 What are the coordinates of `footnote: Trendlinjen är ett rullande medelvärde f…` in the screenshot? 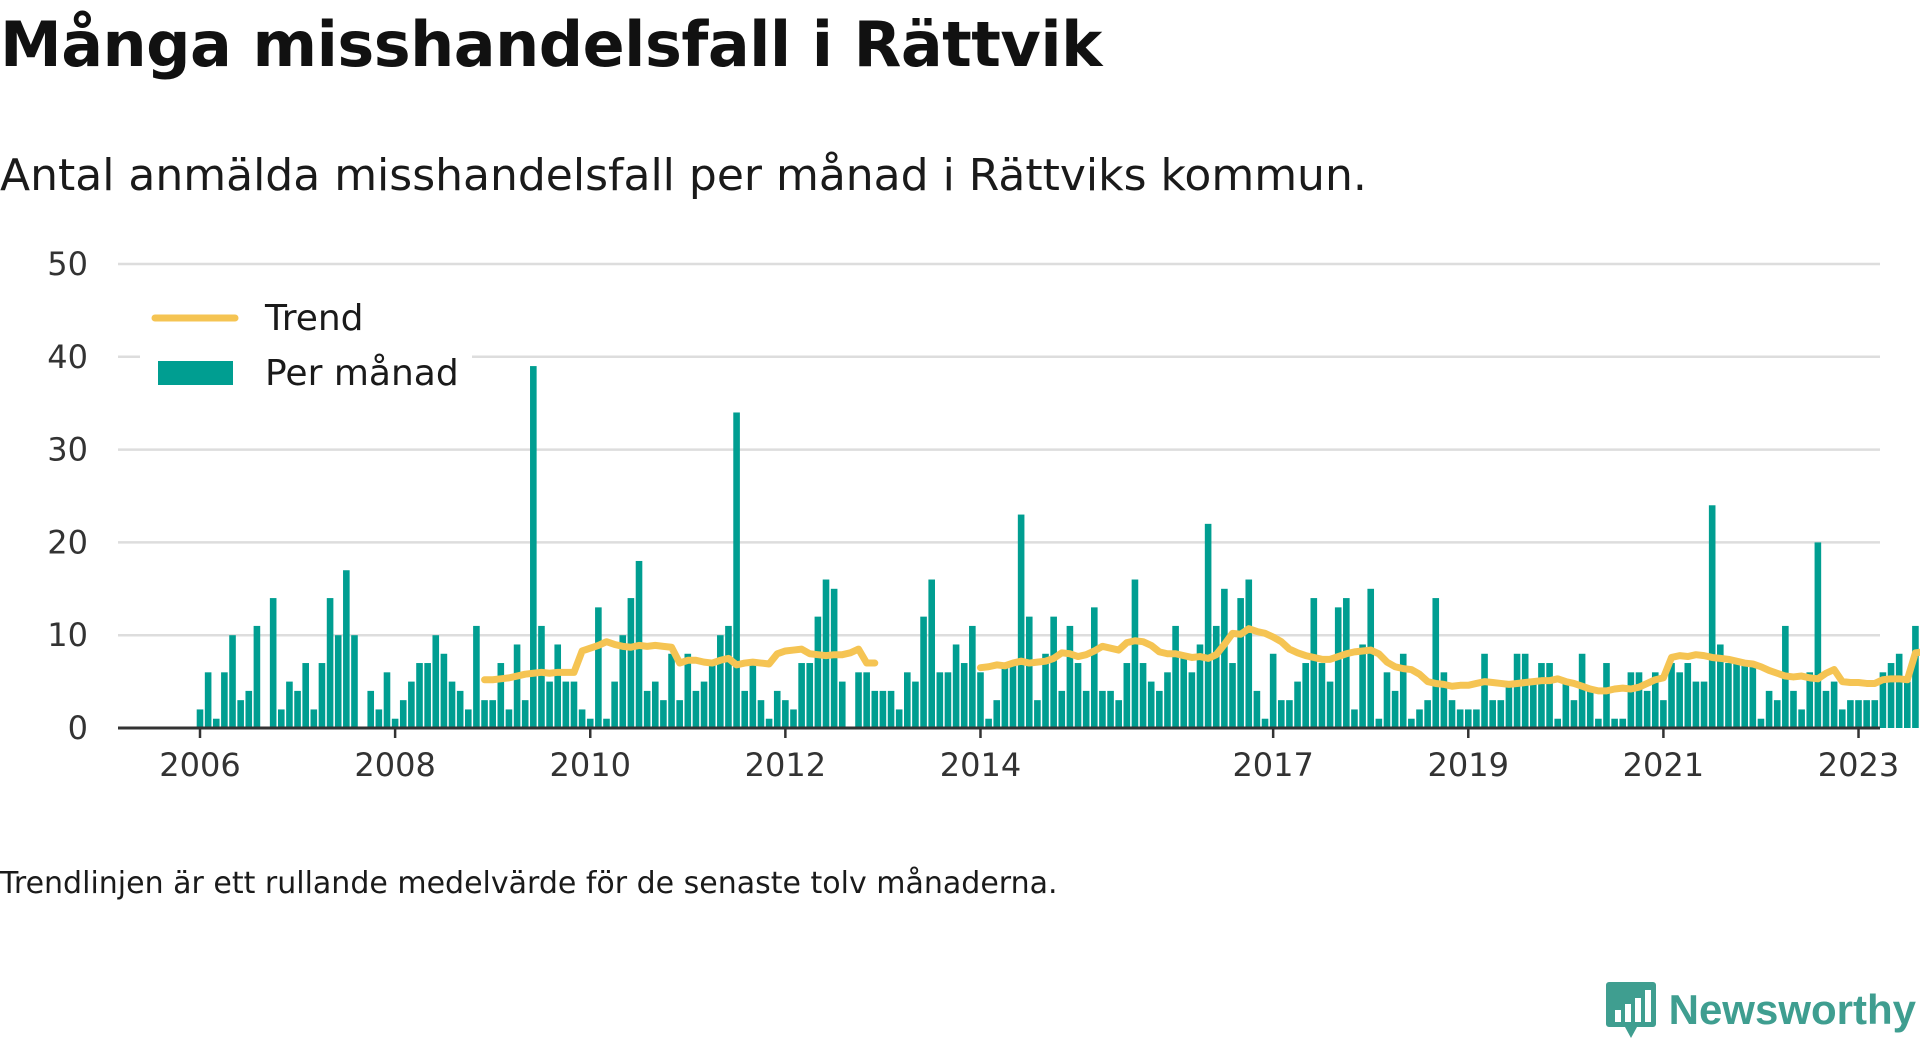 It's located at (529, 883).